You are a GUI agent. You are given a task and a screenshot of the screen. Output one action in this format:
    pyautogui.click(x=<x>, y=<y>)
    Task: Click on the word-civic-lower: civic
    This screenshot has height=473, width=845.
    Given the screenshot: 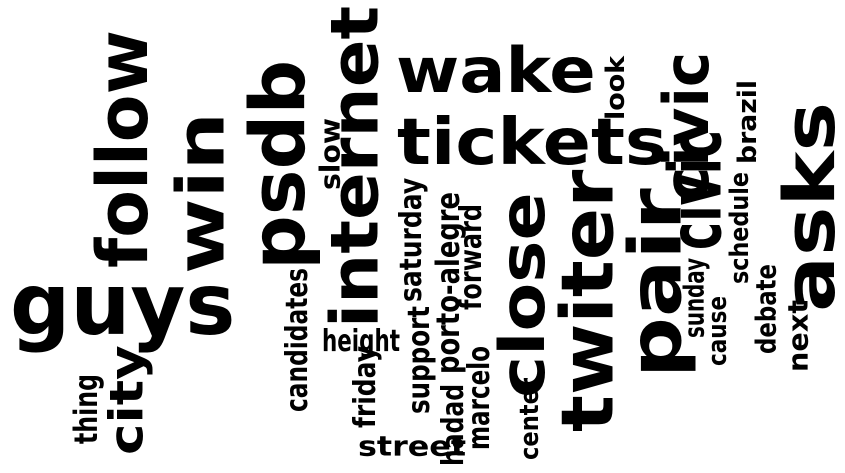 What is the action you would take?
    pyautogui.click(x=695, y=189)
    